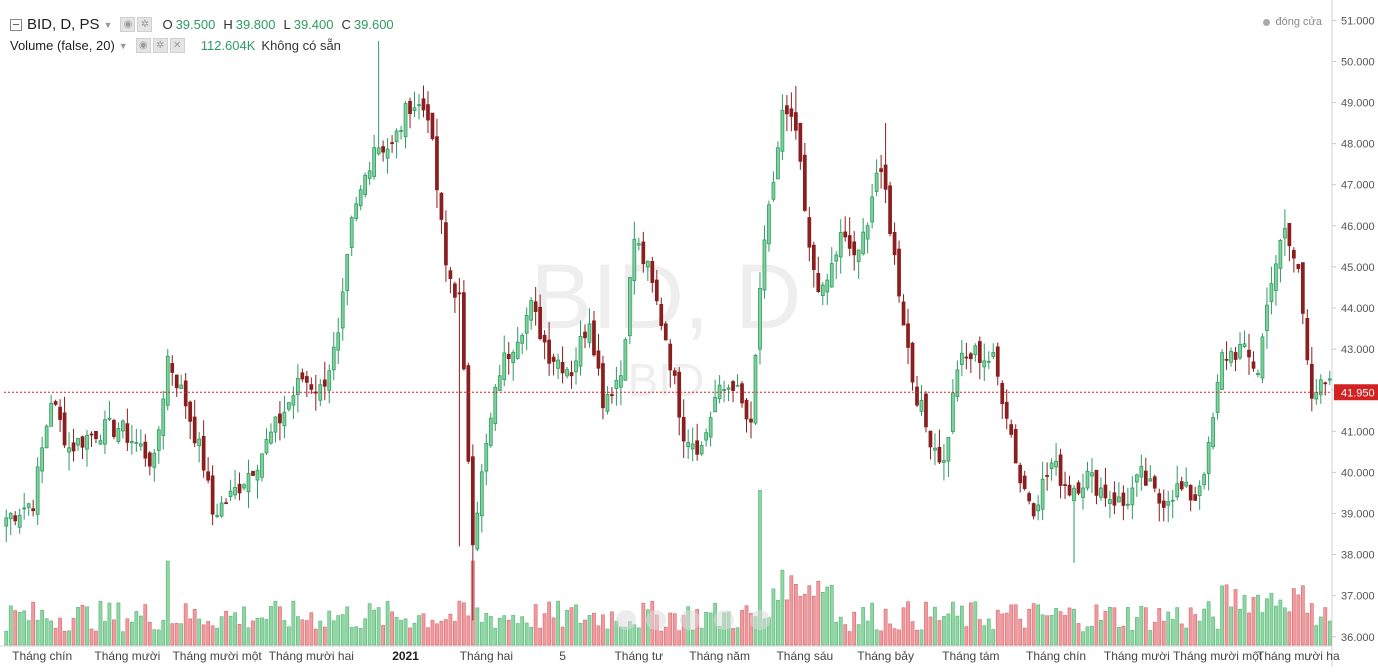 This screenshot has height=672, width=1378. Describe the element at coordinates (1358, 350) in the screenshot. I see `price-tick-label: 43.000` at that location.